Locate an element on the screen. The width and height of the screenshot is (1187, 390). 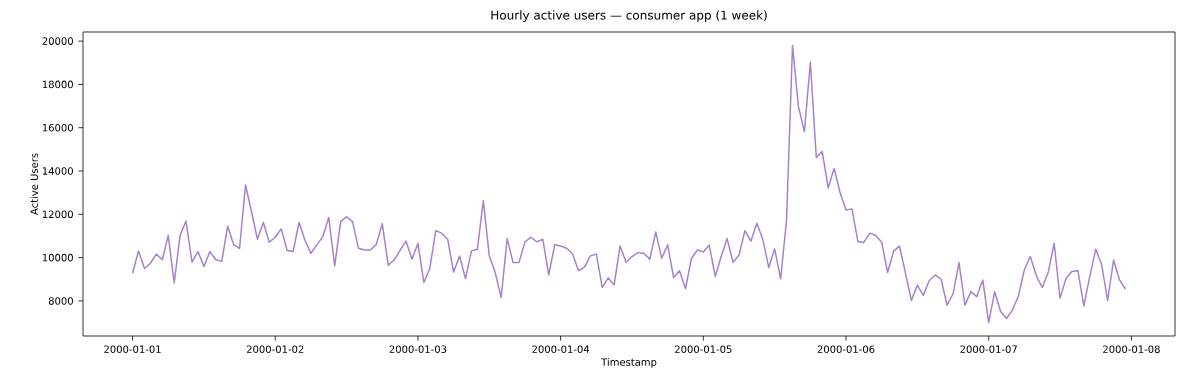
y-axis-title: Active Users is located at coordinates (34, 184).